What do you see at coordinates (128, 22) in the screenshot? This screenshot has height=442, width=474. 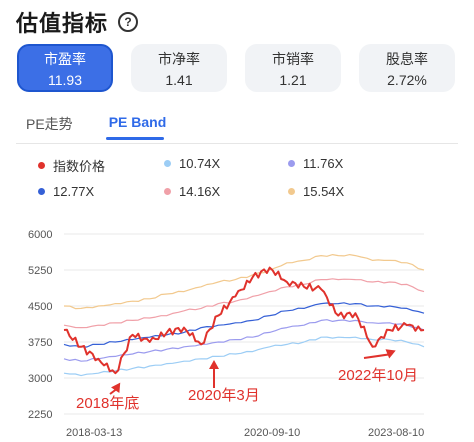 I see `help-icon: ?` at bounding box center [128, 22].